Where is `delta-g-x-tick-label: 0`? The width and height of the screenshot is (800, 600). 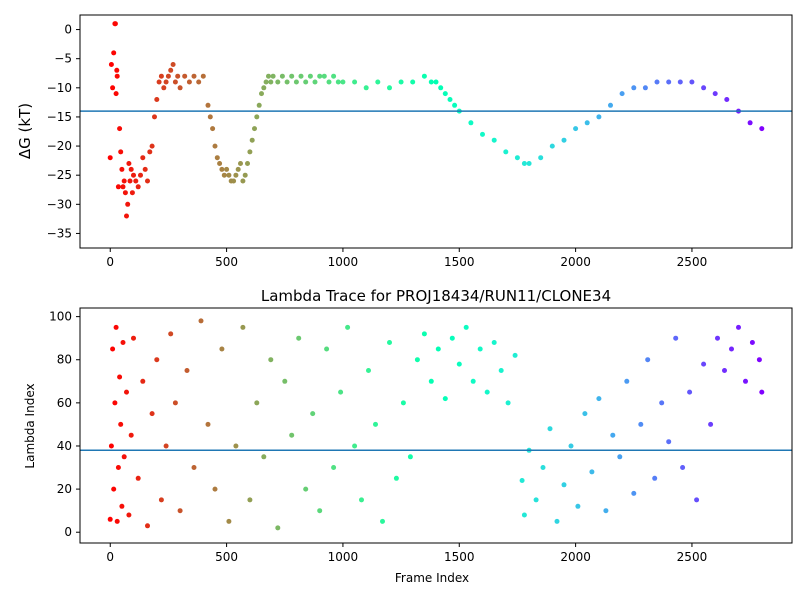 delta-g-x-tick-label: 0 is located at coordinates (110, 262).